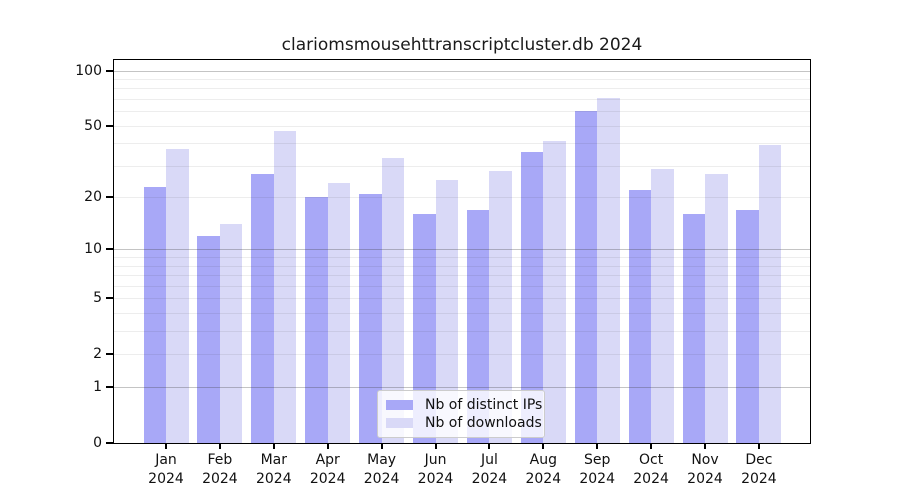 The width and height of the screenshot is (900, 500). I want to click on bar-distinct-ips-jun, so click(424, 328).